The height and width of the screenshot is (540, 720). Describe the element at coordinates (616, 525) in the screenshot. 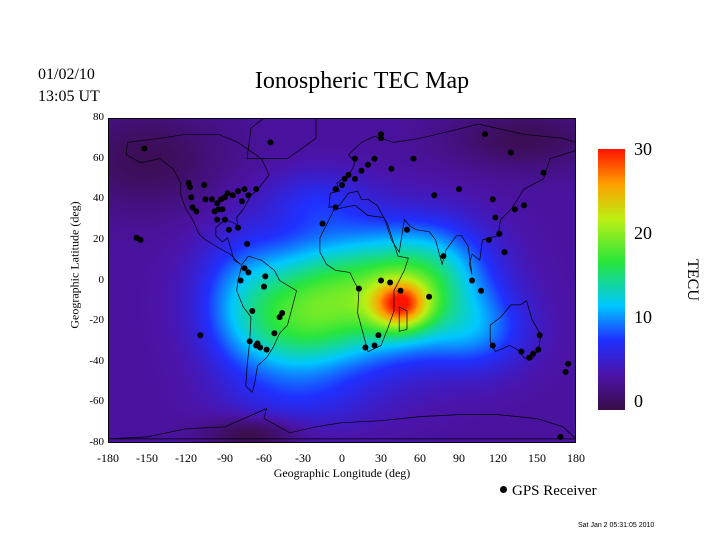

I see `generation-timestamp: Sat Jan 2 05:31:05 2010` at that location.